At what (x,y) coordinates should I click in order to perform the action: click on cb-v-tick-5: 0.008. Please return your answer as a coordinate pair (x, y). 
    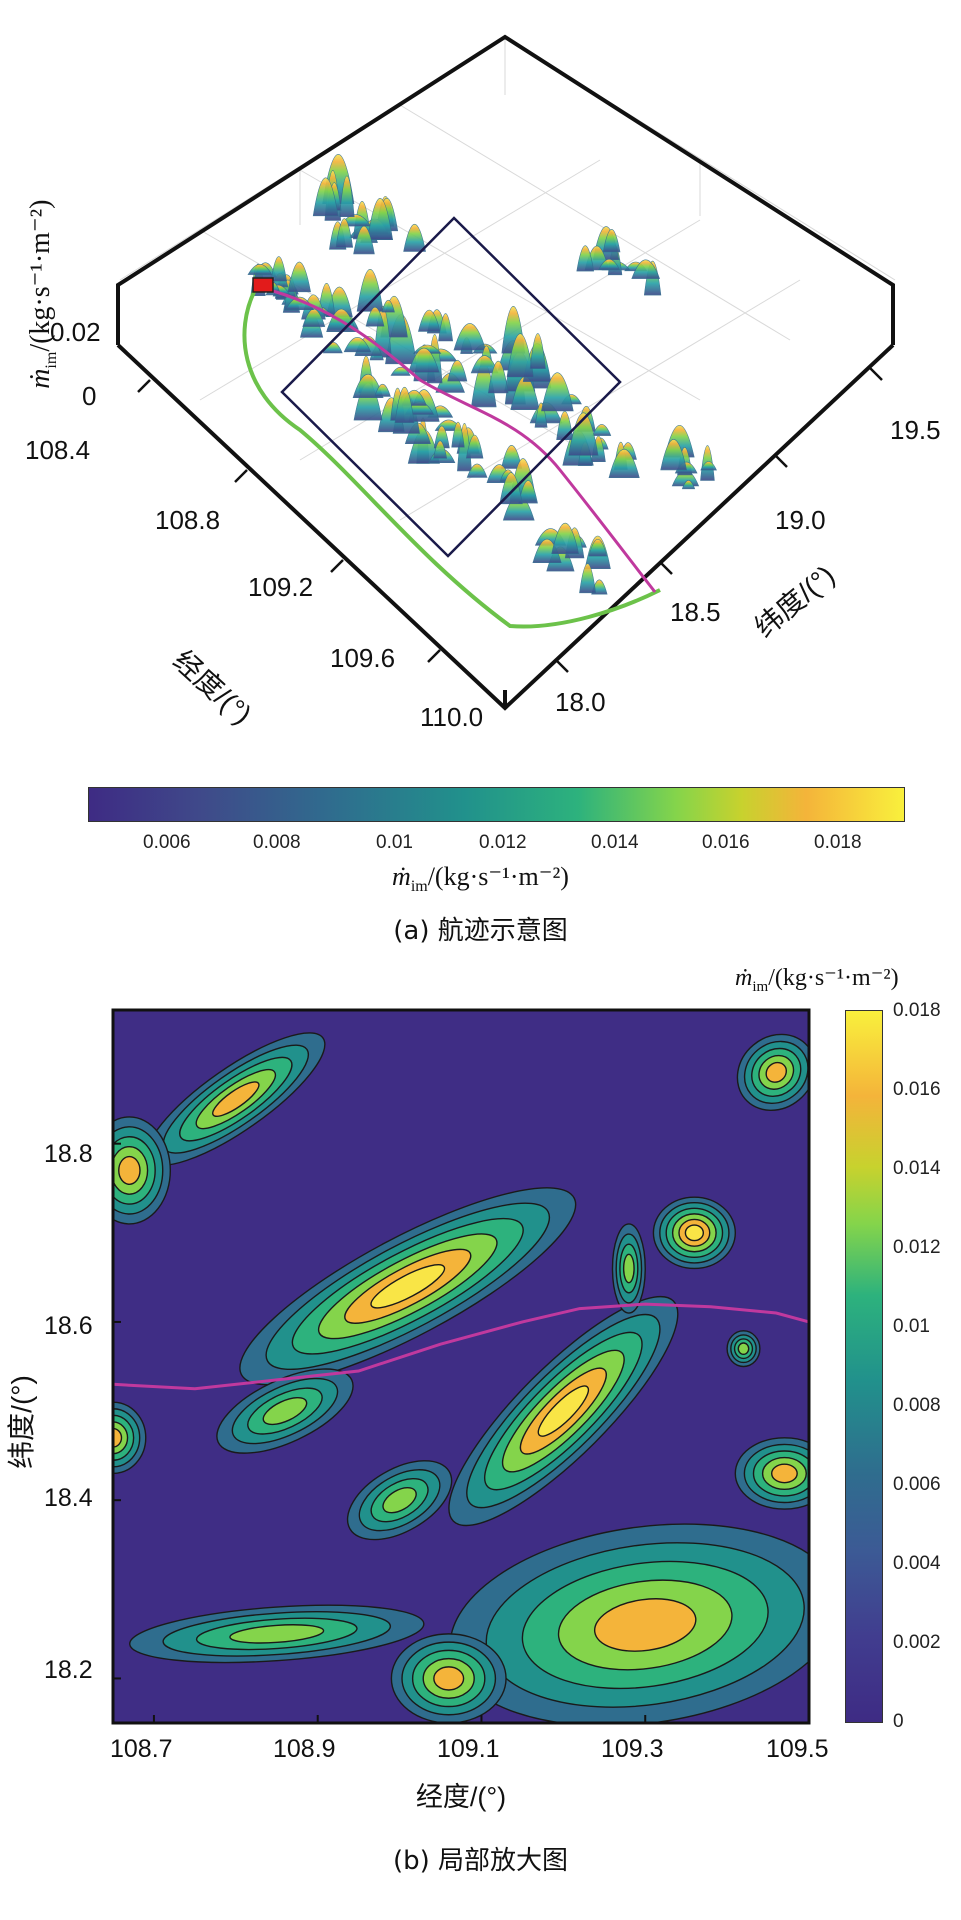
    Looking at the image, I should click on (917, 1405).